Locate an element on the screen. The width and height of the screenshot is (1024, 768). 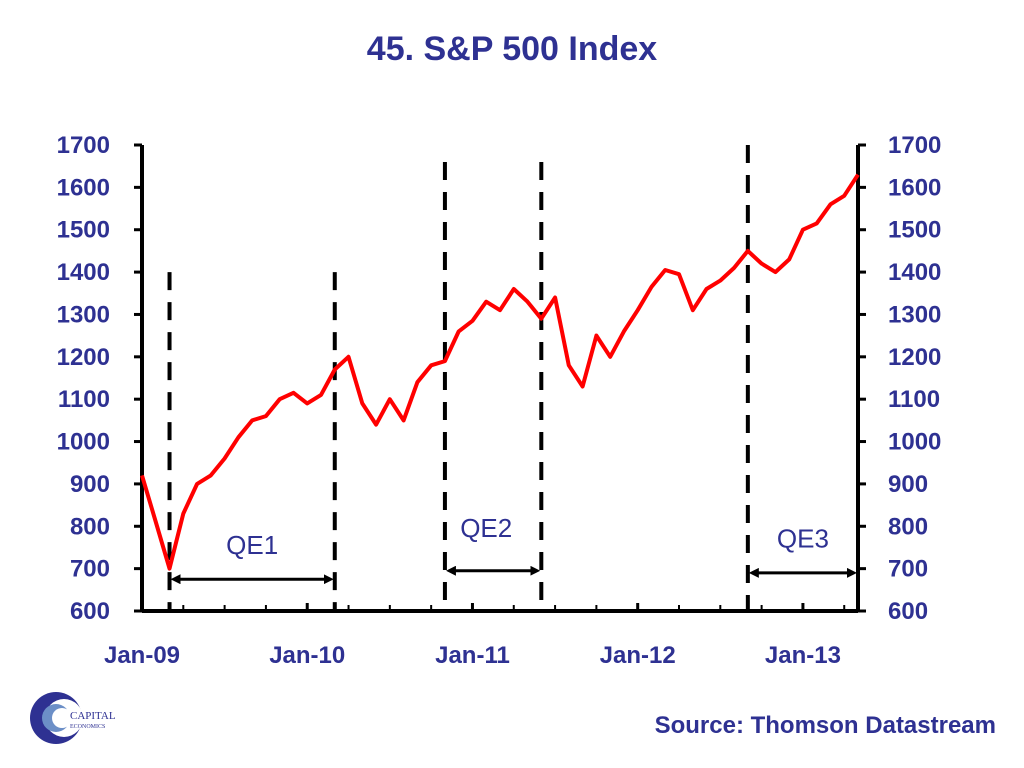
y-tick-label-left: 800 is located at coordinates (90, 526).